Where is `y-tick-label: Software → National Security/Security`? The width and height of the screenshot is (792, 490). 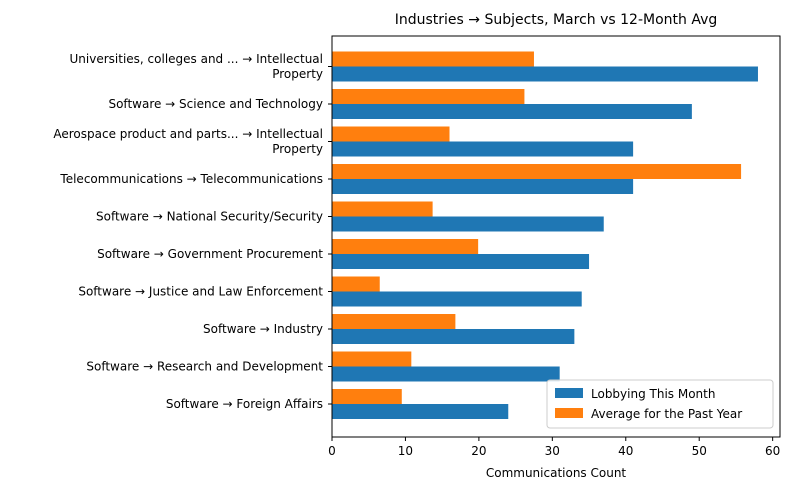
y-tick-label: Software → National Security/Security is located at coordinates (209, 217).